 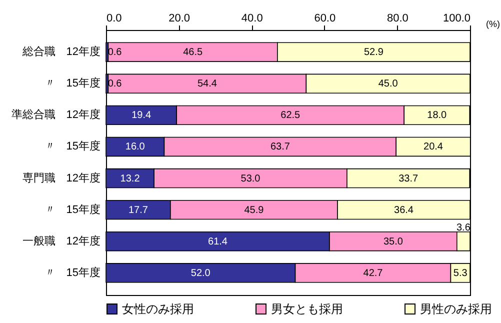 I want to click on y-tick-label: 準総合職 12年度, so click(x=55, y=115).